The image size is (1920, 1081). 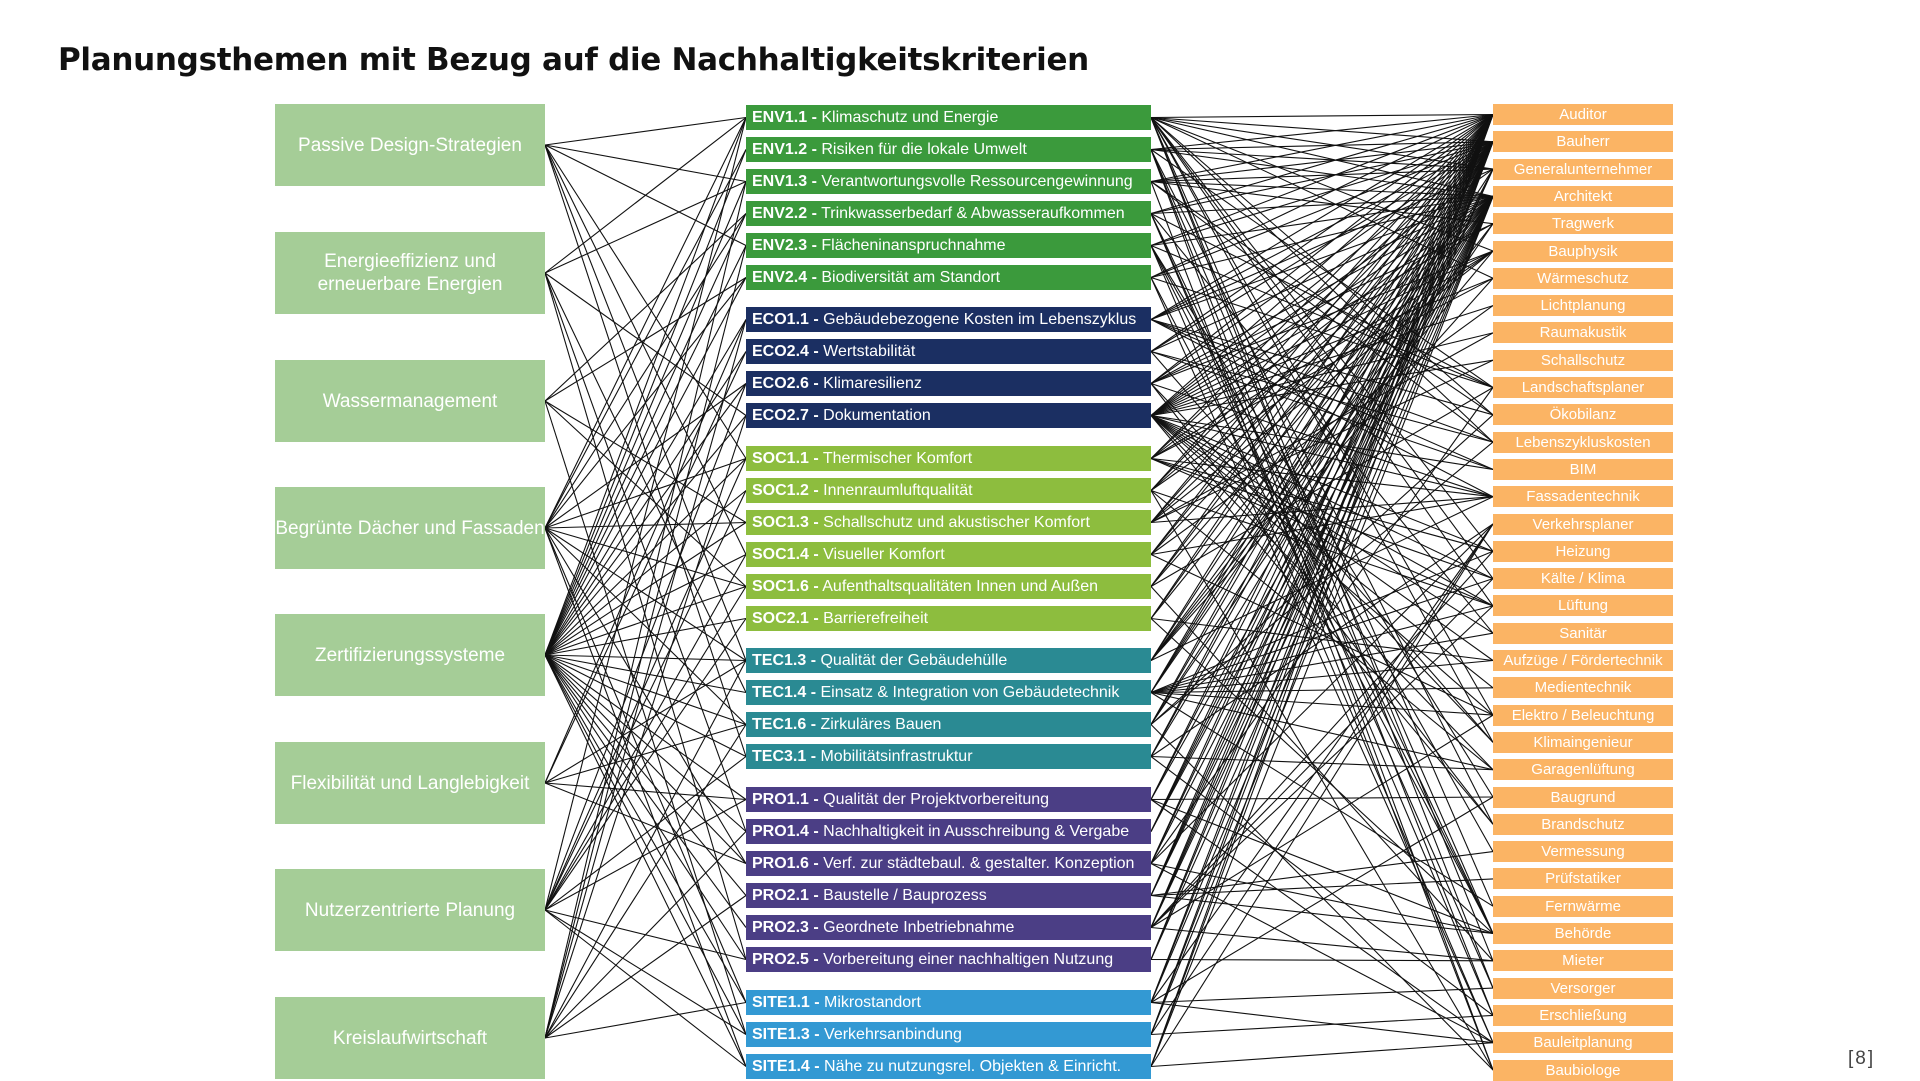 What do you see at coordinates (784, 181) in the screenshot?
I see `criterion-code: ENV1.3 -` at bounding box center [784, 181].